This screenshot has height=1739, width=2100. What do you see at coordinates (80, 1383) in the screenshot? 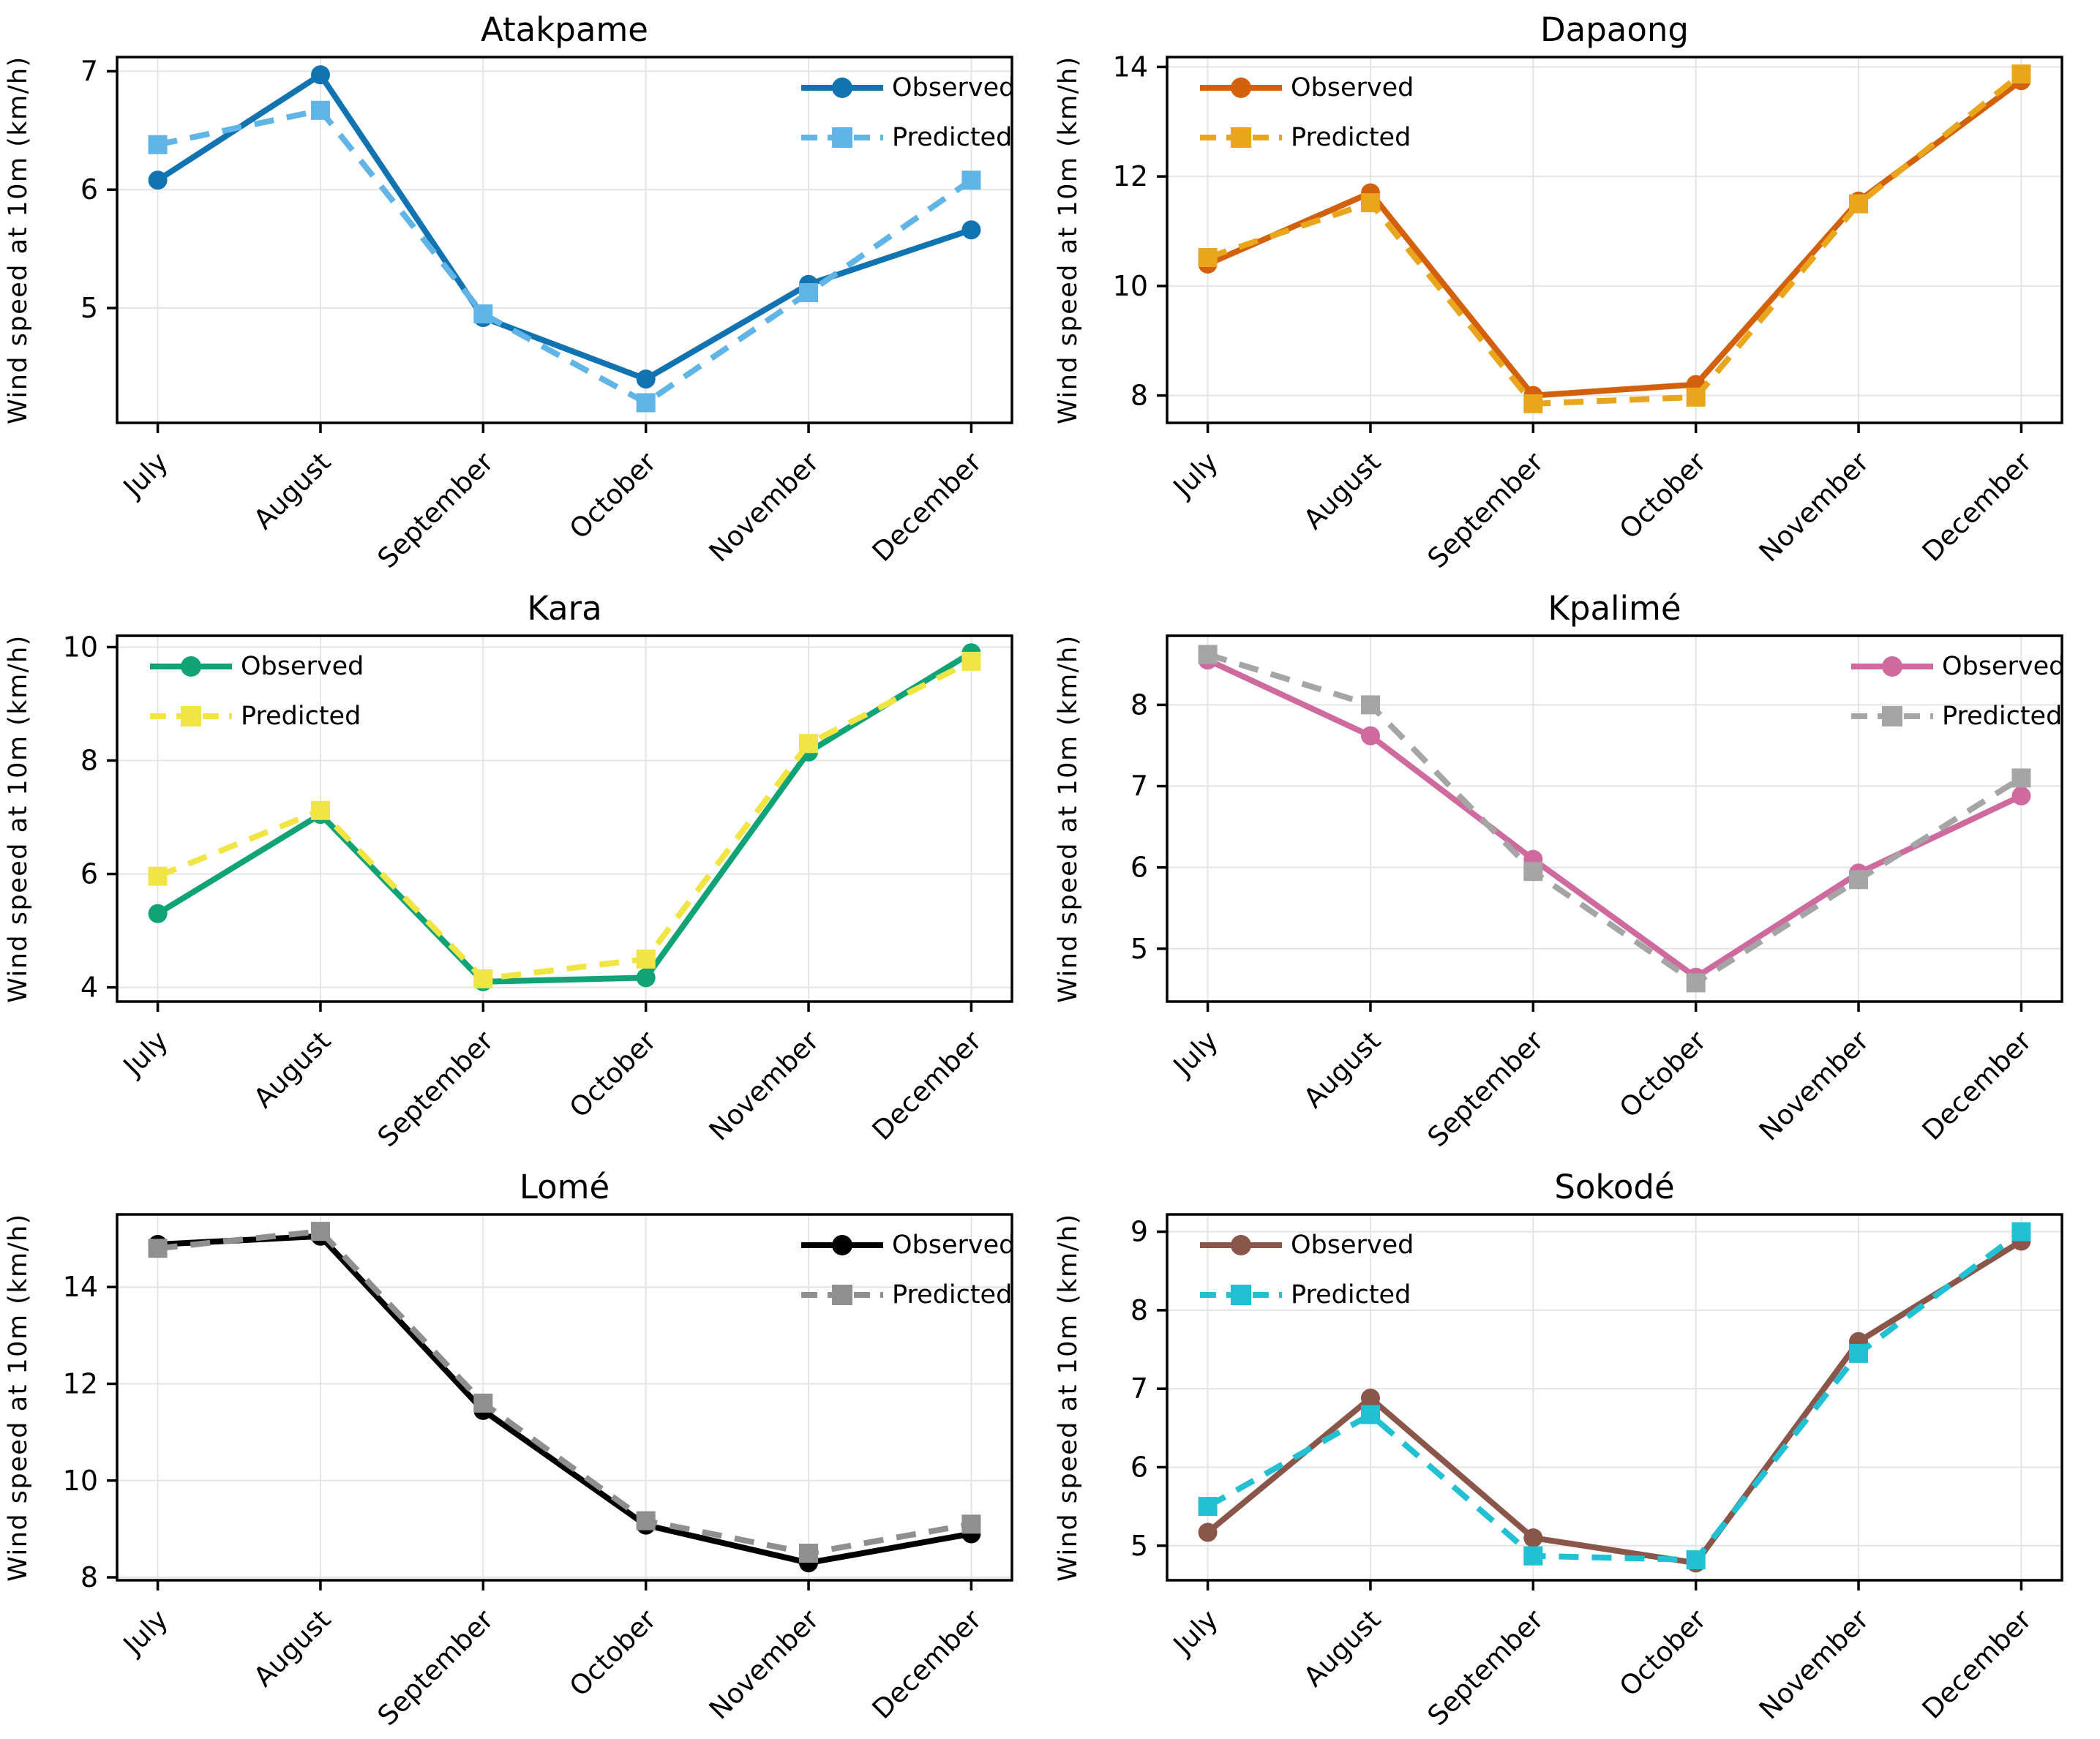
I see `y-tick-label: 12` at bounding box center [80, 1383].